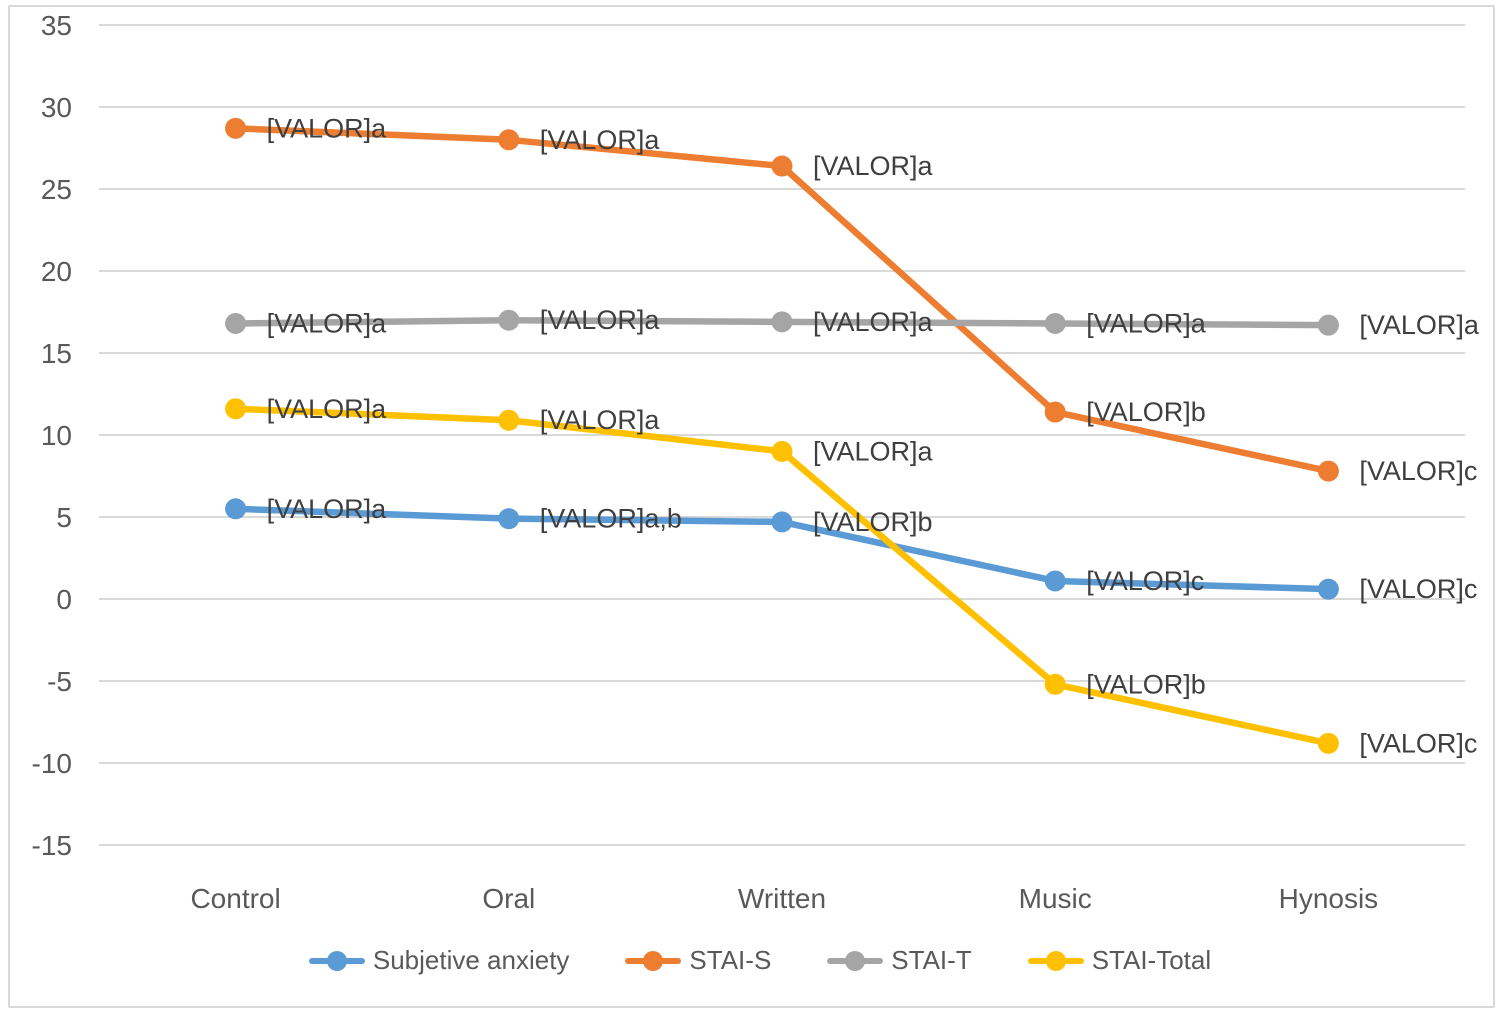  Describe the element at coordinates (1055, 898) in the screenshot. I see `category-label-music: Music` at that location.